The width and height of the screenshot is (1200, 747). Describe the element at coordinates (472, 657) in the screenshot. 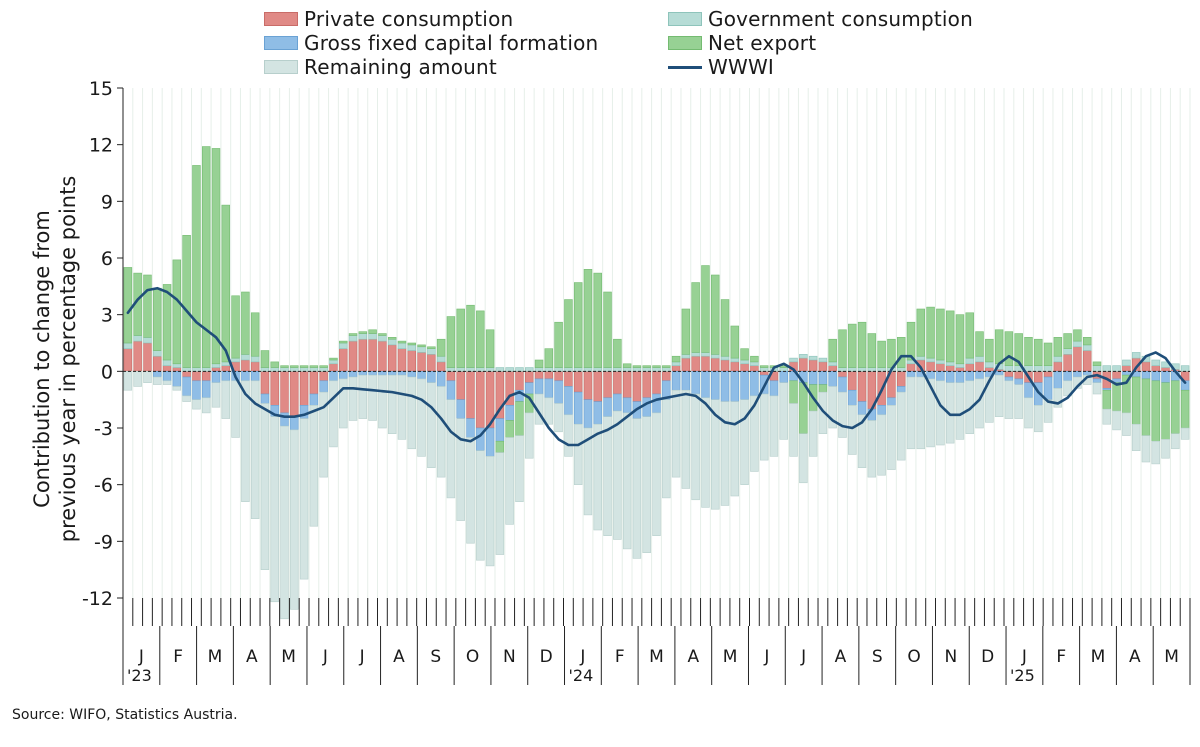

I see `x-month-label: O` at that location.